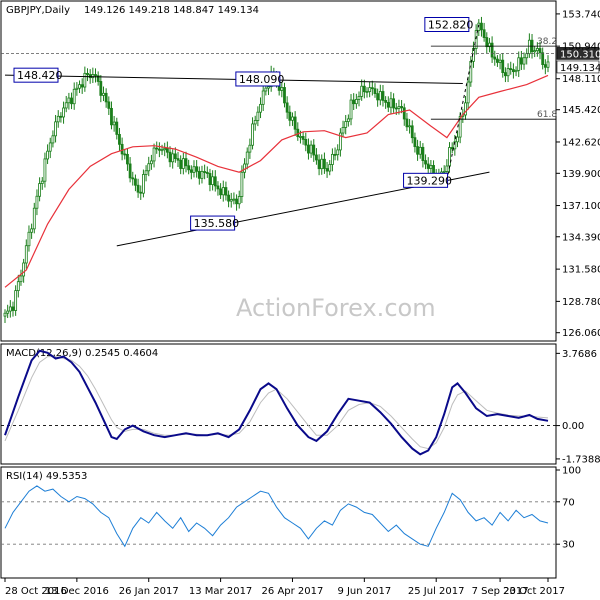  What do you see at coordinates (581, 206) in the screenshot?
I see `price-tick-label: 137.100` at bounding box center [581, 206].